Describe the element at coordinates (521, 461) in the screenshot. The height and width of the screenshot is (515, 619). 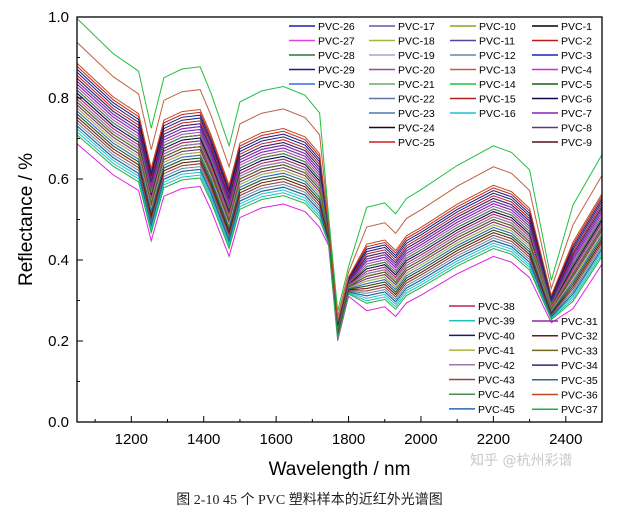
I see `watermark: 知乎 @杭州彩谱` at that location.